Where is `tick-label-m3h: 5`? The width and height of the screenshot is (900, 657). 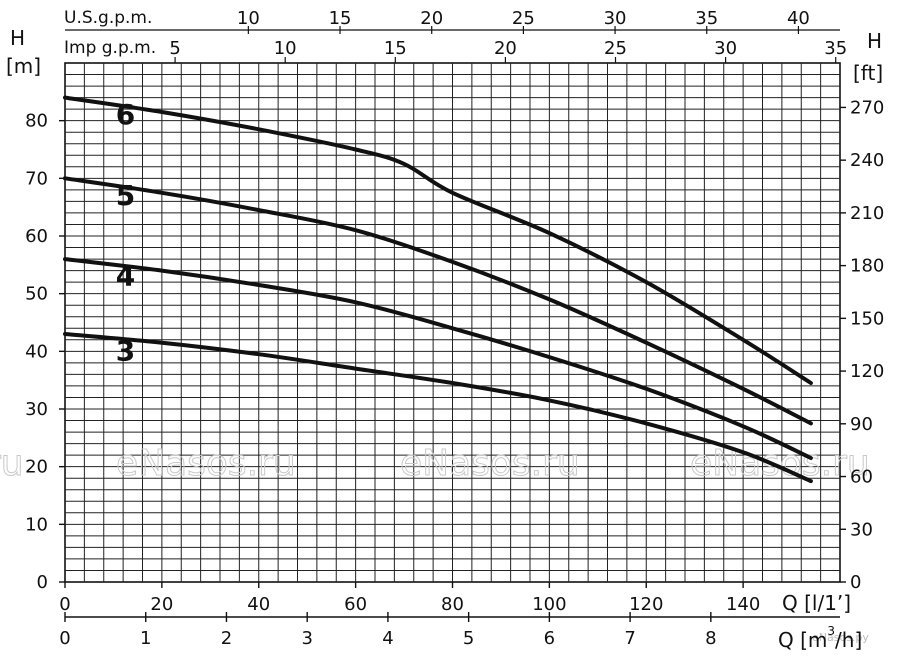 tick-label-m3h: 5 is located at coordinates (468, 638).